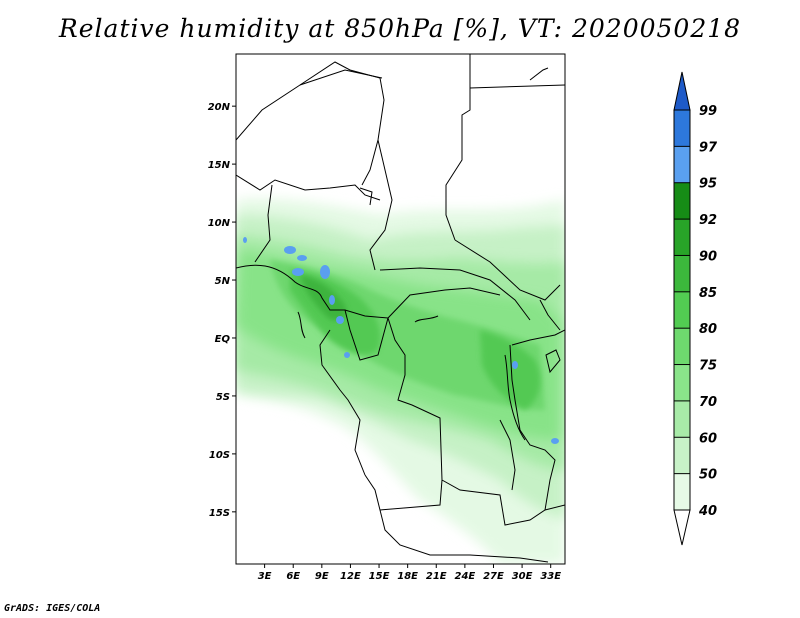  Describe the element at coordinates (522, 576) in the screenshot. I see `lon-tick-label: 30E` at that location.